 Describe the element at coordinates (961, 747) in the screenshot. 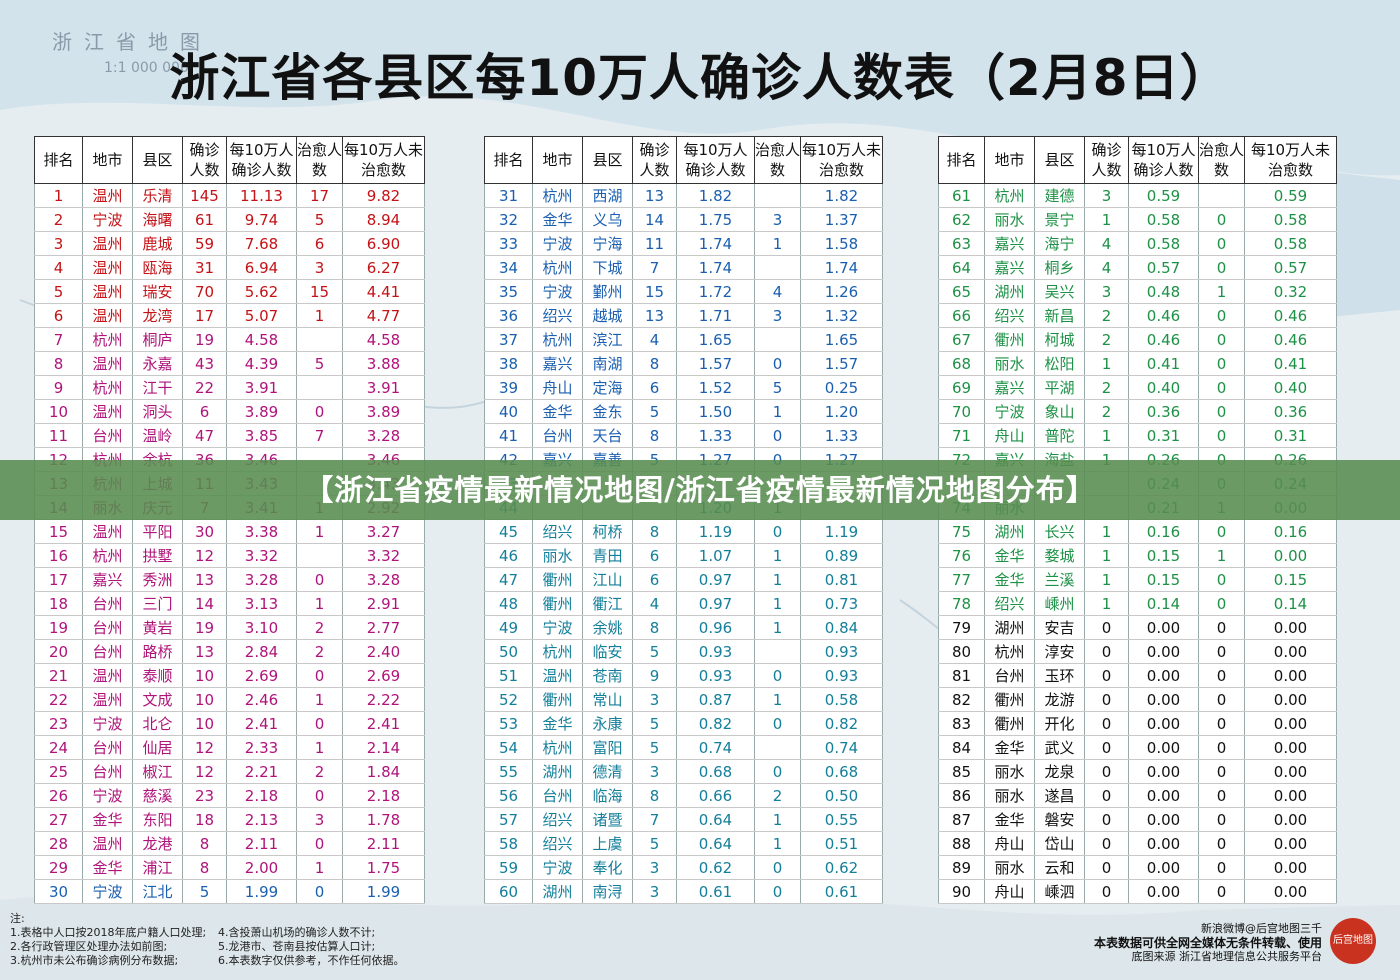

I see `table-cell: 84` at that location.